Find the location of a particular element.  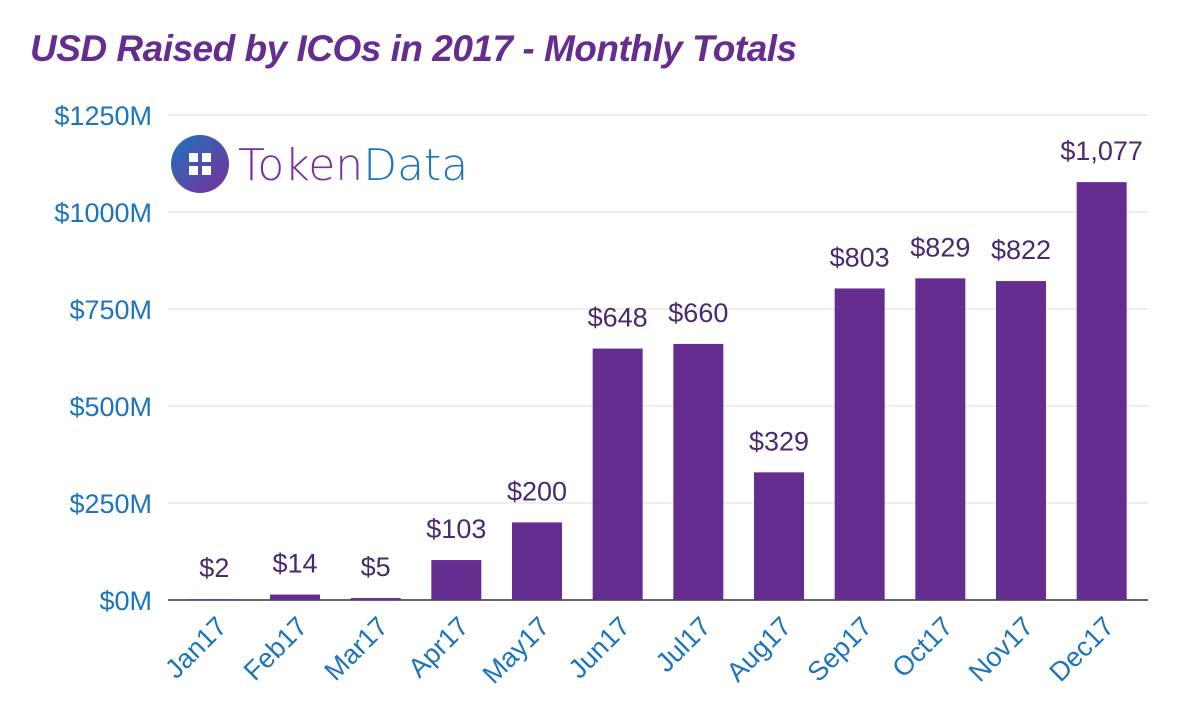

svg-text: TokenData is located at coordinates (353, 165).